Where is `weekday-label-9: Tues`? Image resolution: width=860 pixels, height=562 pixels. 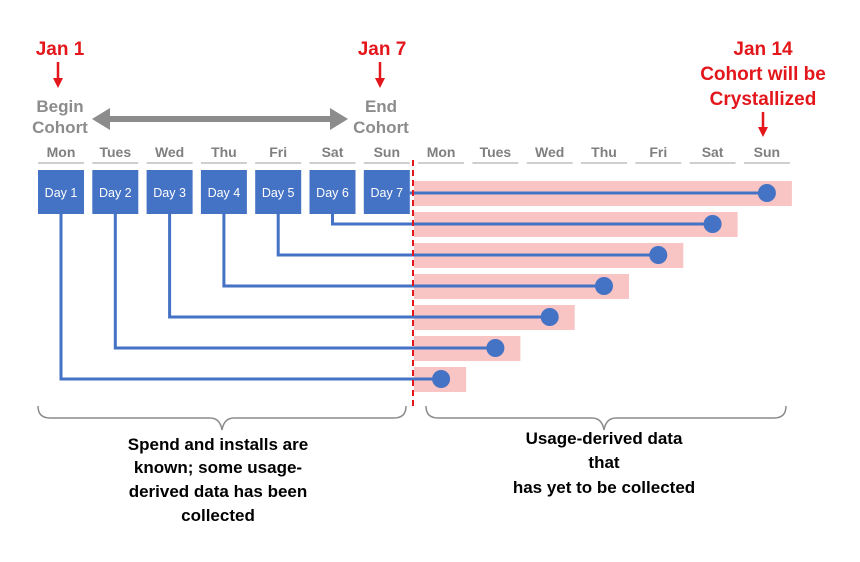
weekday-label-9: Tues is located at coordinates (496, 152).